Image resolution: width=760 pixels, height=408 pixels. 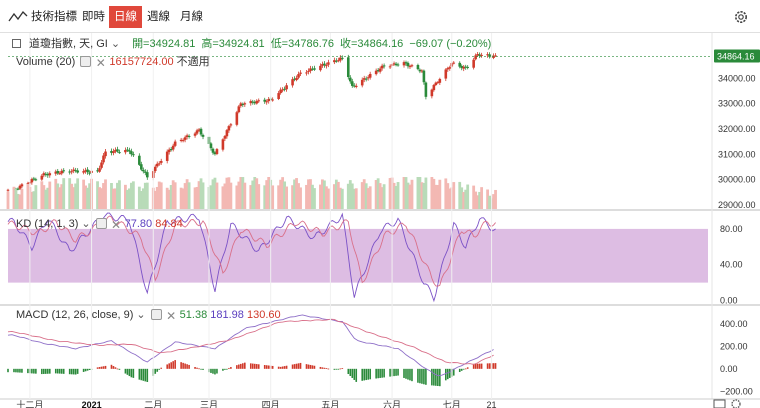 What do you see at coordinates (115, 44) in the screenshot?
I see `chevron-down-icon: ⌄` at bounding box center [115, 44].